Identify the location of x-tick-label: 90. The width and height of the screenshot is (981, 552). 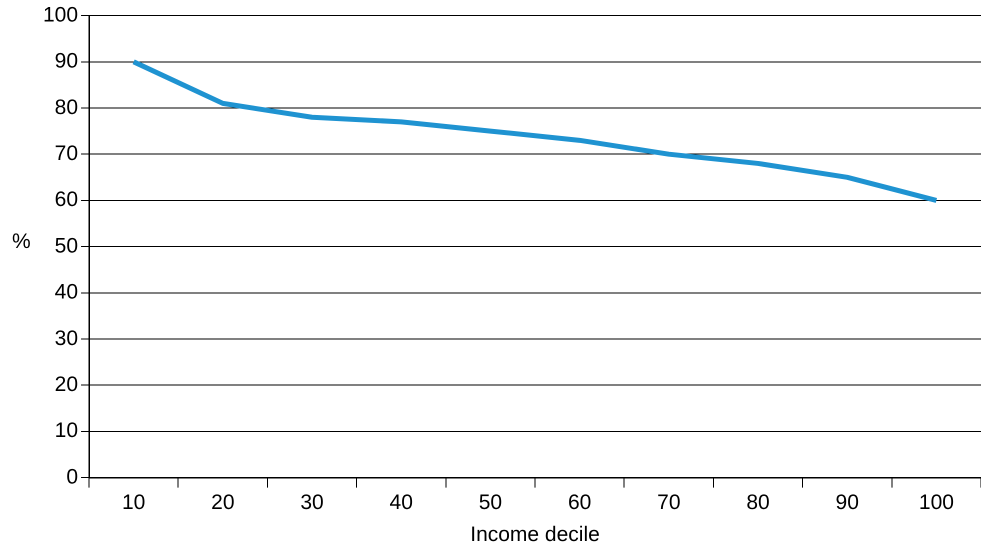
(847, 502).